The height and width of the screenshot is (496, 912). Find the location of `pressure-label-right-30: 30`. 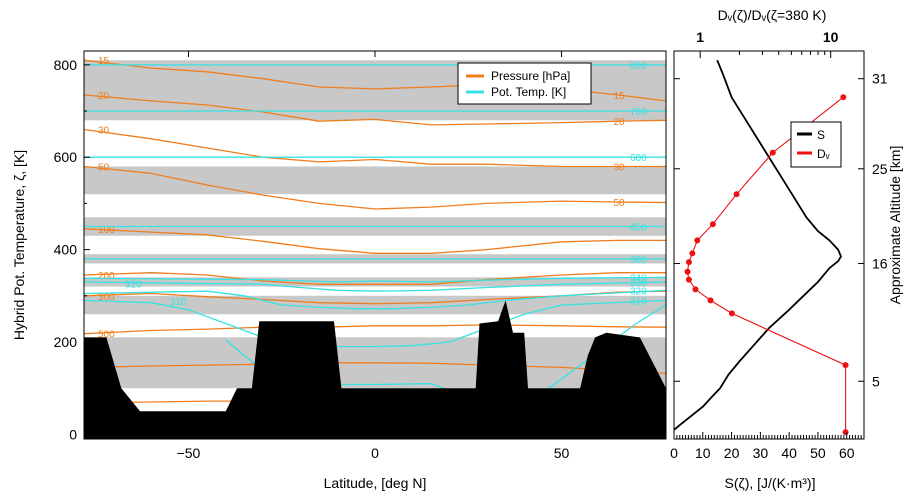

pressure-label-right-30: 30 is located at coordinates (620, 167).